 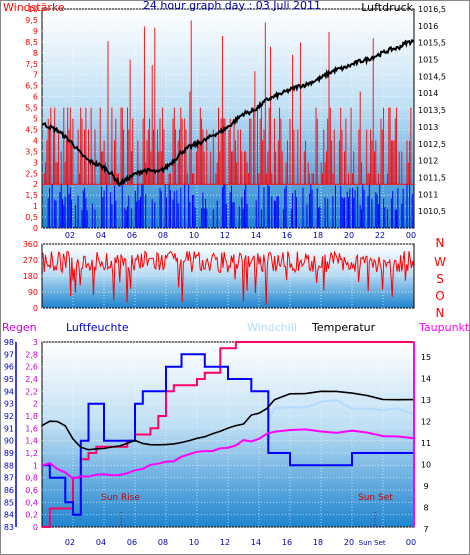 I want to click on temp-tick-label: 9, so click(x=425, y=486).